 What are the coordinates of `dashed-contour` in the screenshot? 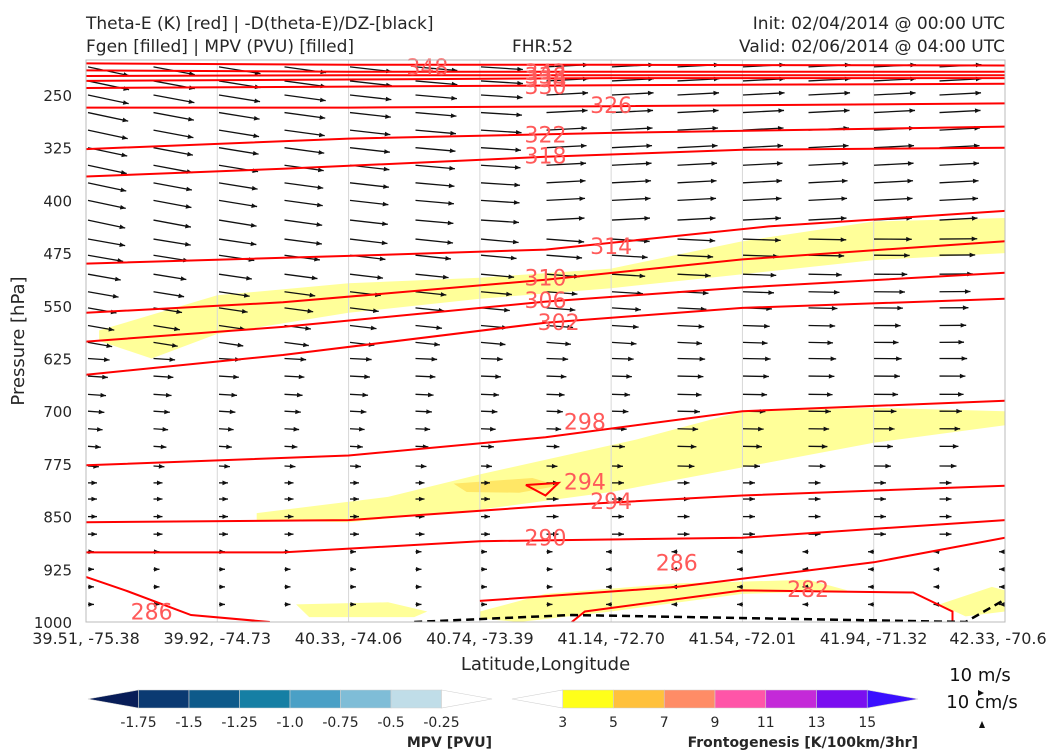 It's located at (709, 610).